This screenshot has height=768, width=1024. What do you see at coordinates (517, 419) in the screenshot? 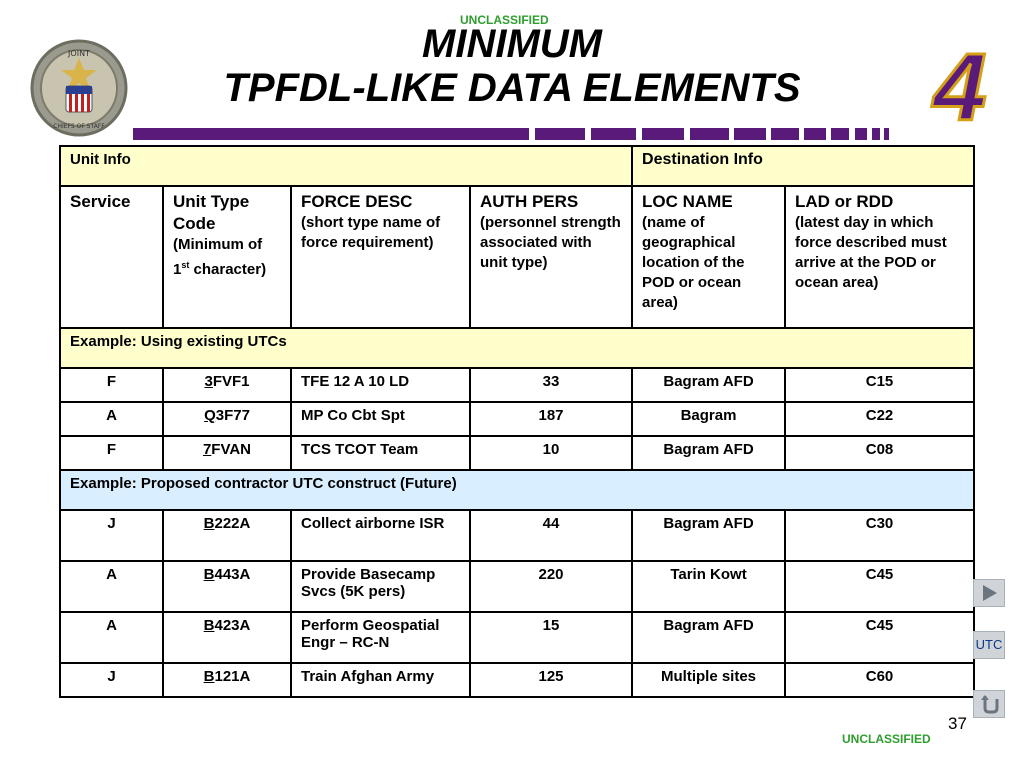
I see `table-row: A Q3F77 MP Co Cbt Spt 187 Bagram C22` at bounding box center [517, 419].